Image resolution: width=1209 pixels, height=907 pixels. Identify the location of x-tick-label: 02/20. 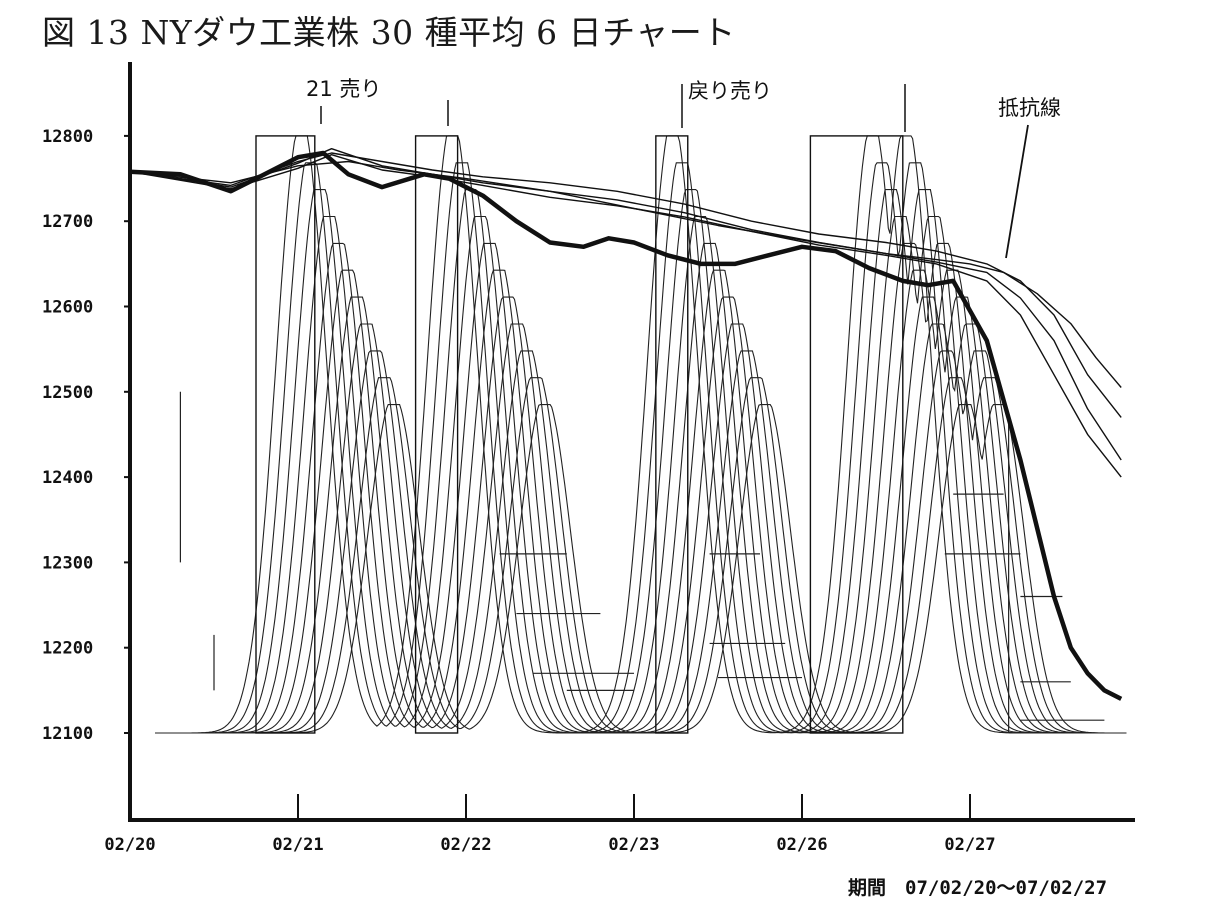
(129, 845).